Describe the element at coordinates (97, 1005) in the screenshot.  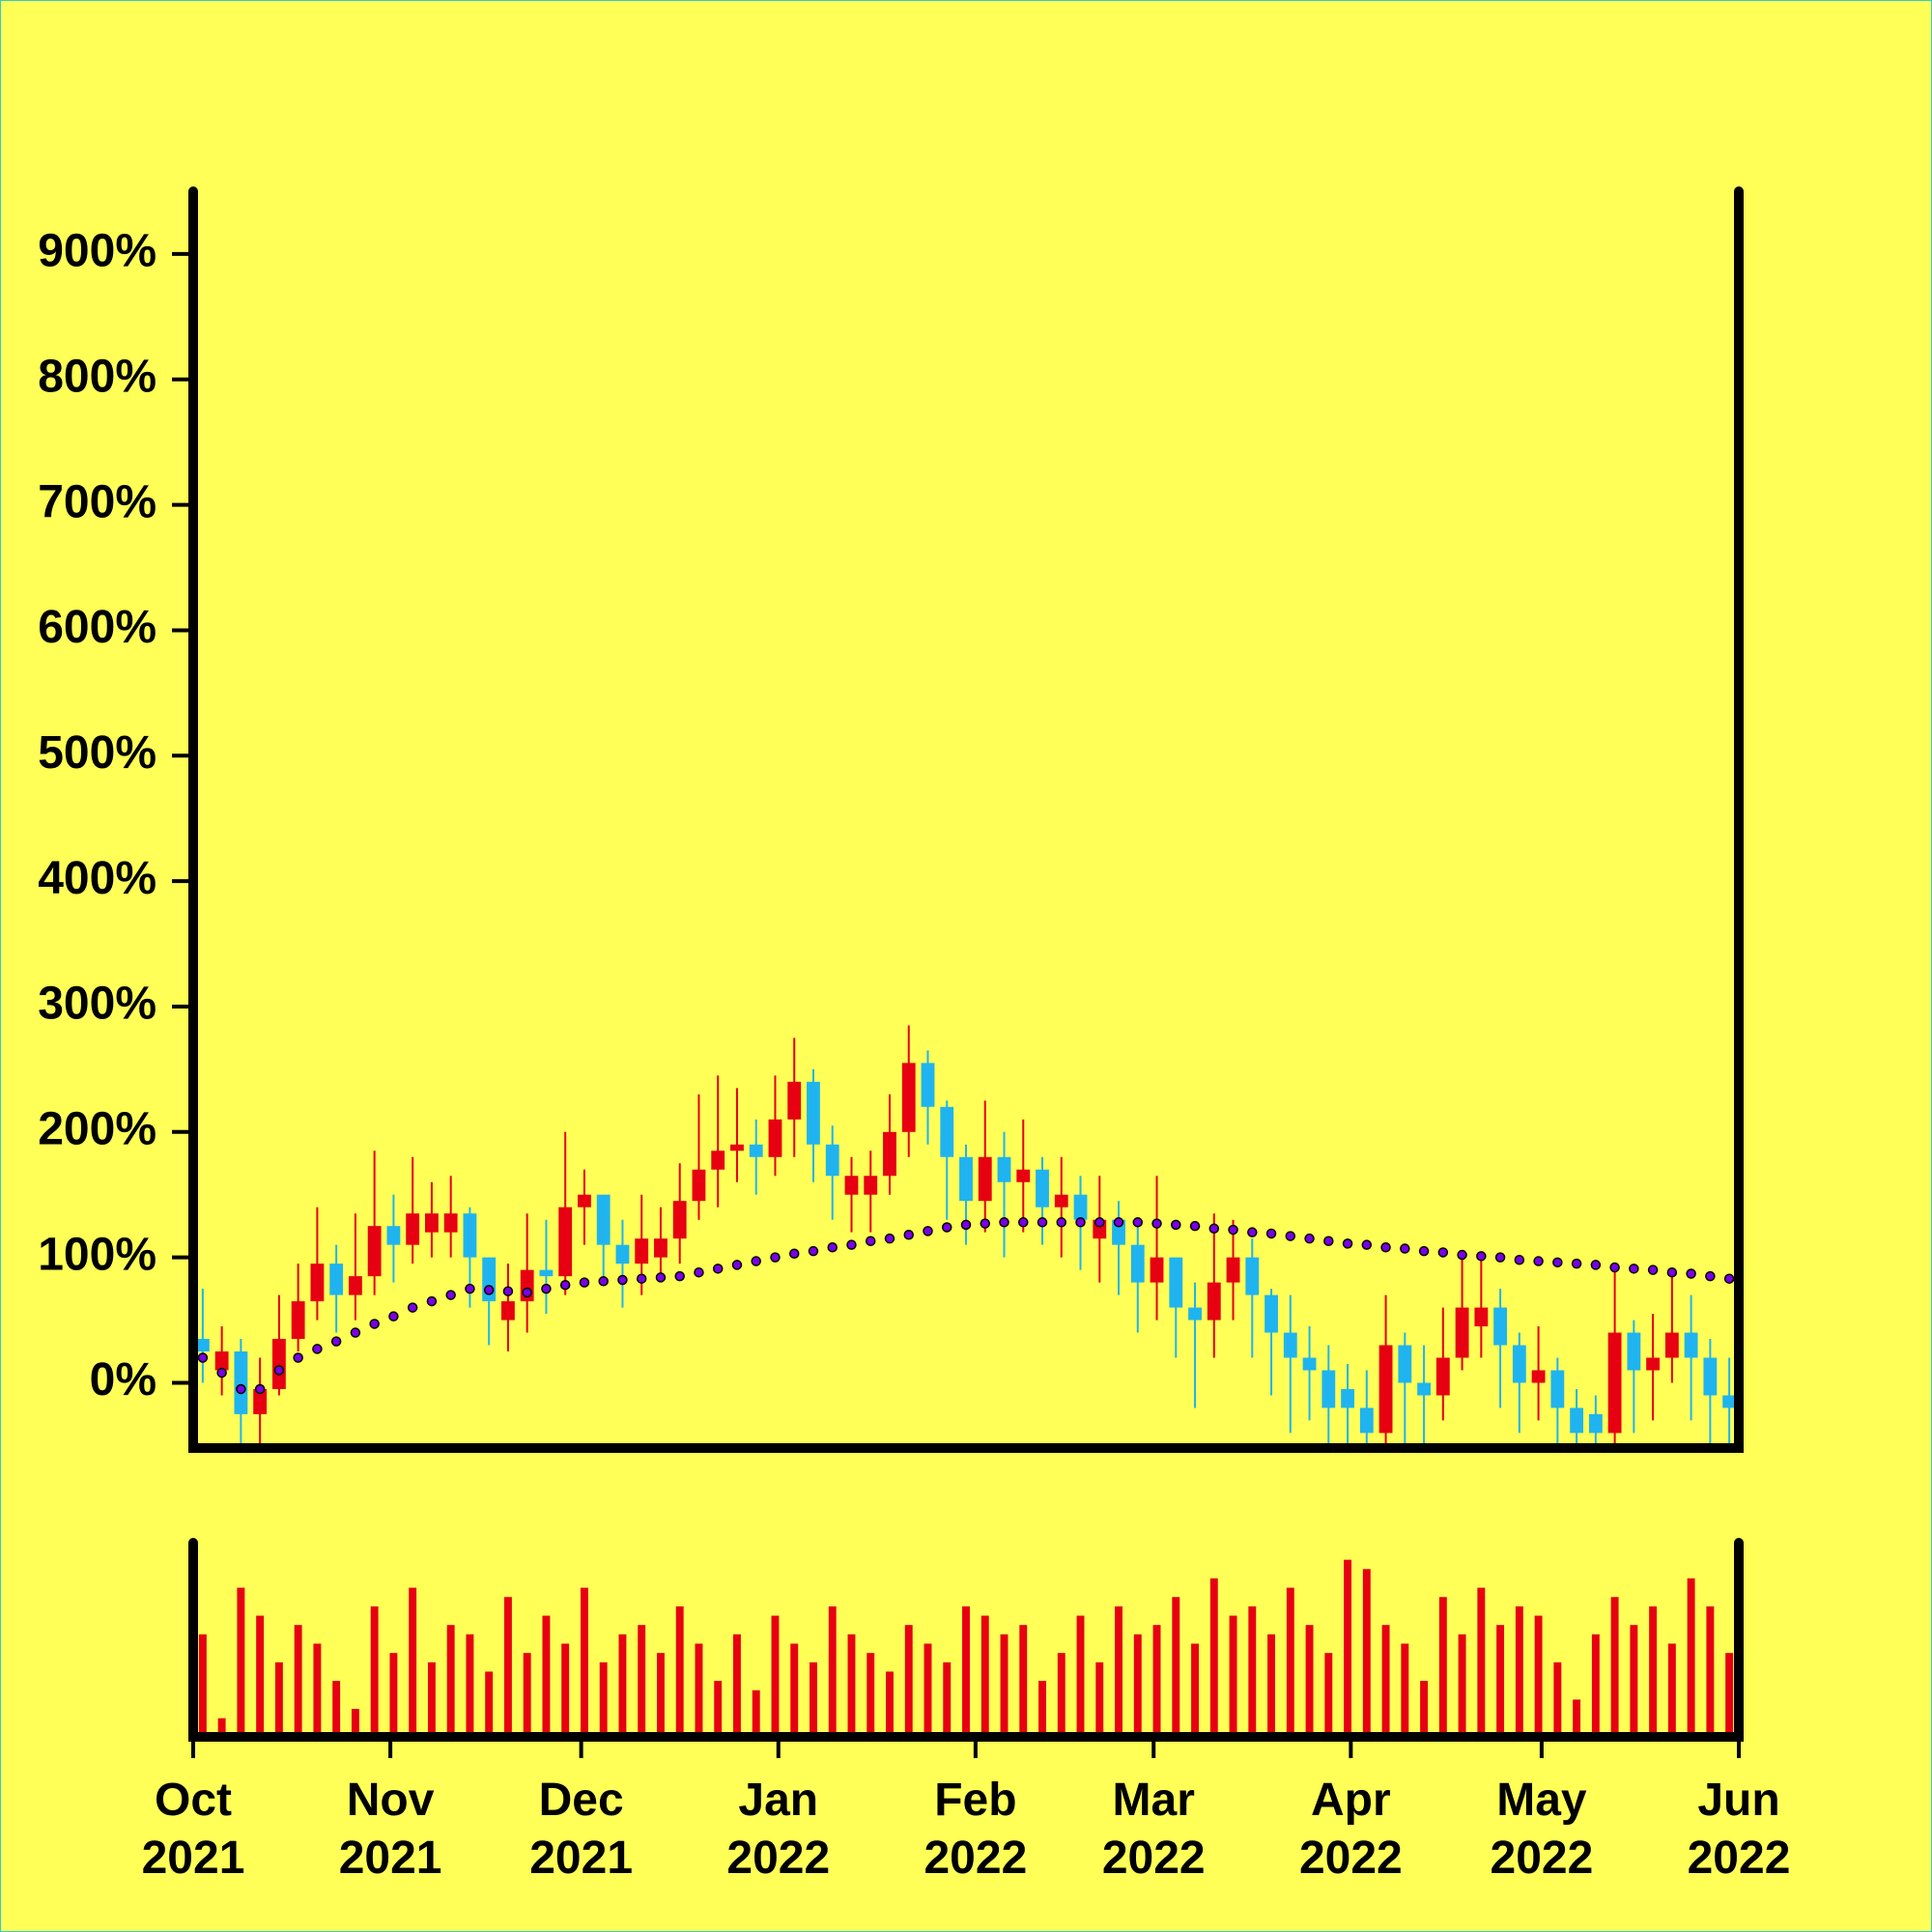
I see `y-tick-label: 300%` at that location.